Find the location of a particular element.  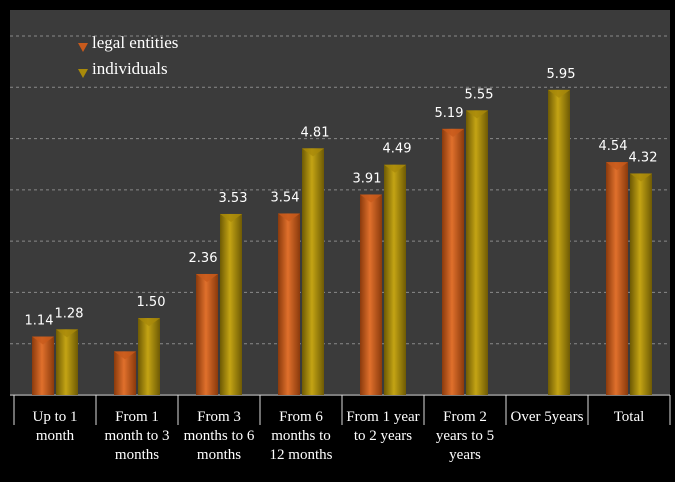

legend-label: legal entities is located at coordinates (135, 42).